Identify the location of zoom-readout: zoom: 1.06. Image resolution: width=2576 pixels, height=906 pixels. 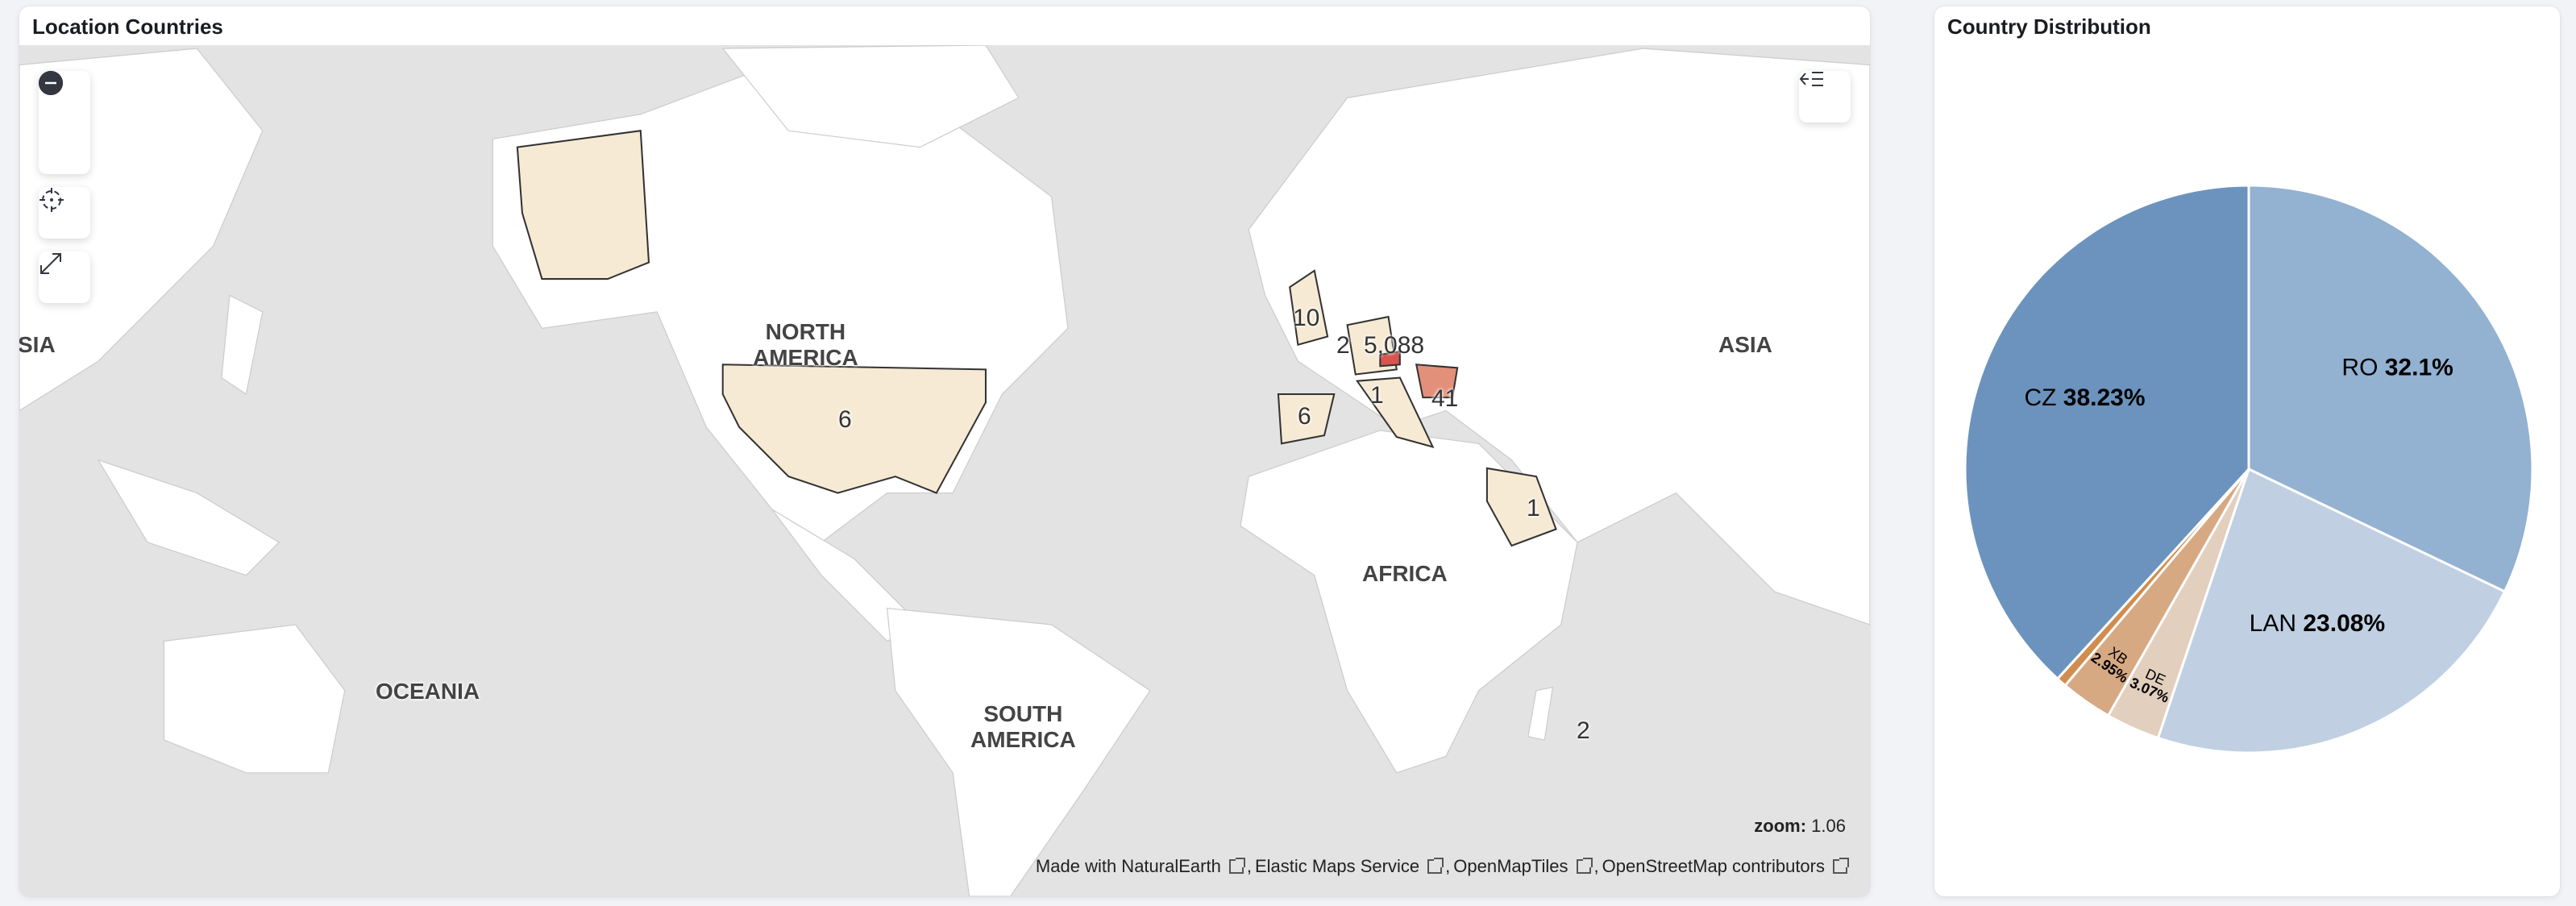
(1800, 826).